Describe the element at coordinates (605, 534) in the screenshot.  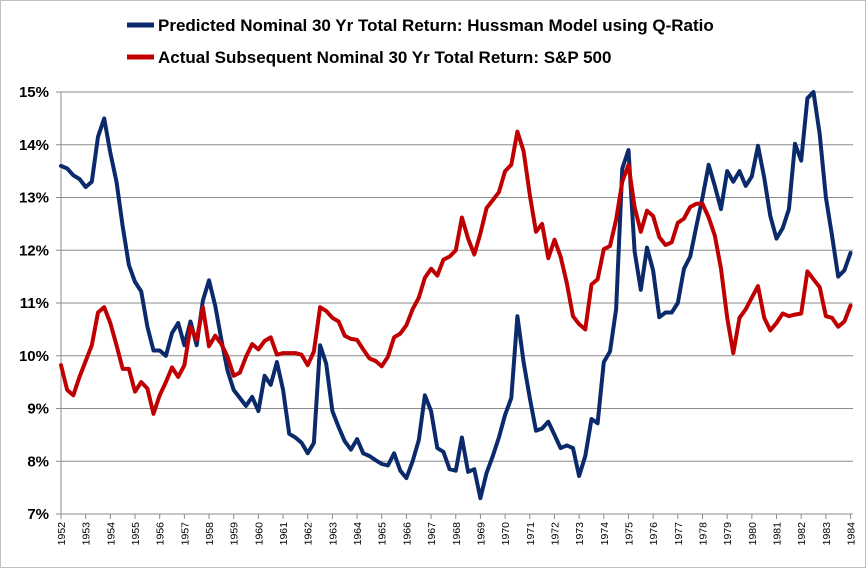
I see `x-tick-label: 1974` at that location.